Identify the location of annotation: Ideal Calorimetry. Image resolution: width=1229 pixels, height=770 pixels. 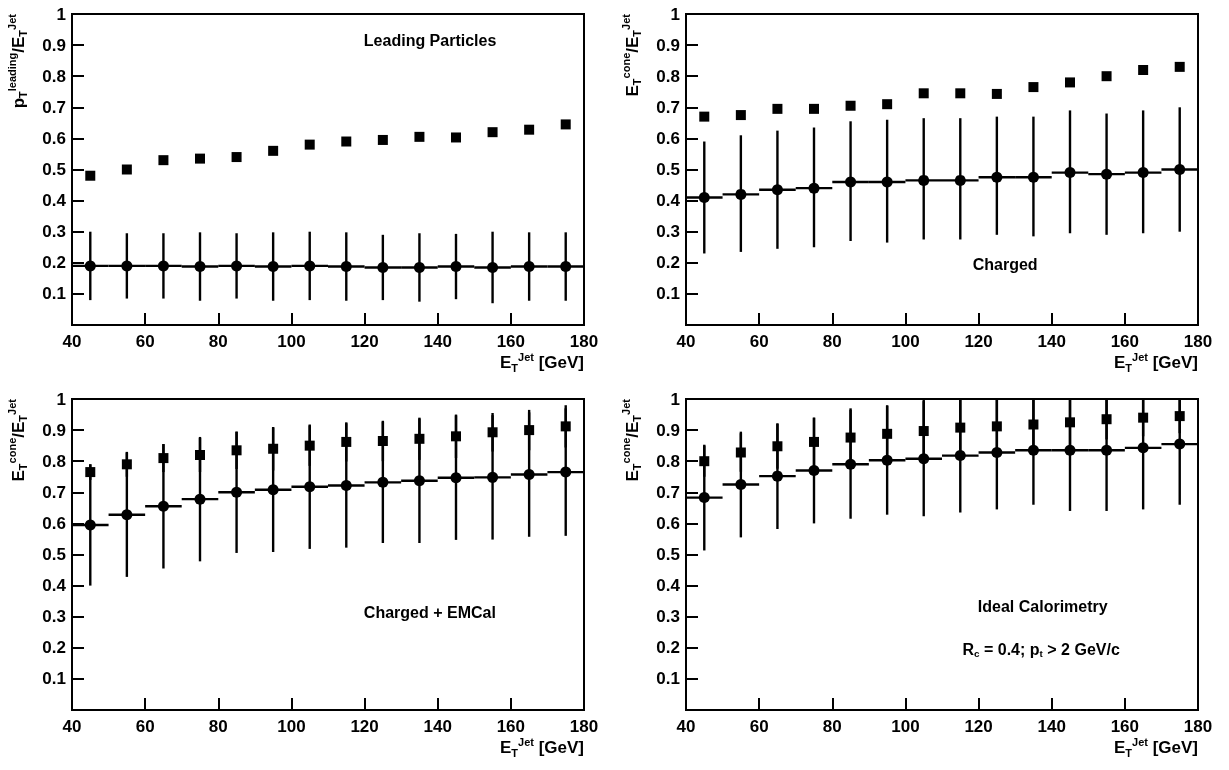
(1042, 606).